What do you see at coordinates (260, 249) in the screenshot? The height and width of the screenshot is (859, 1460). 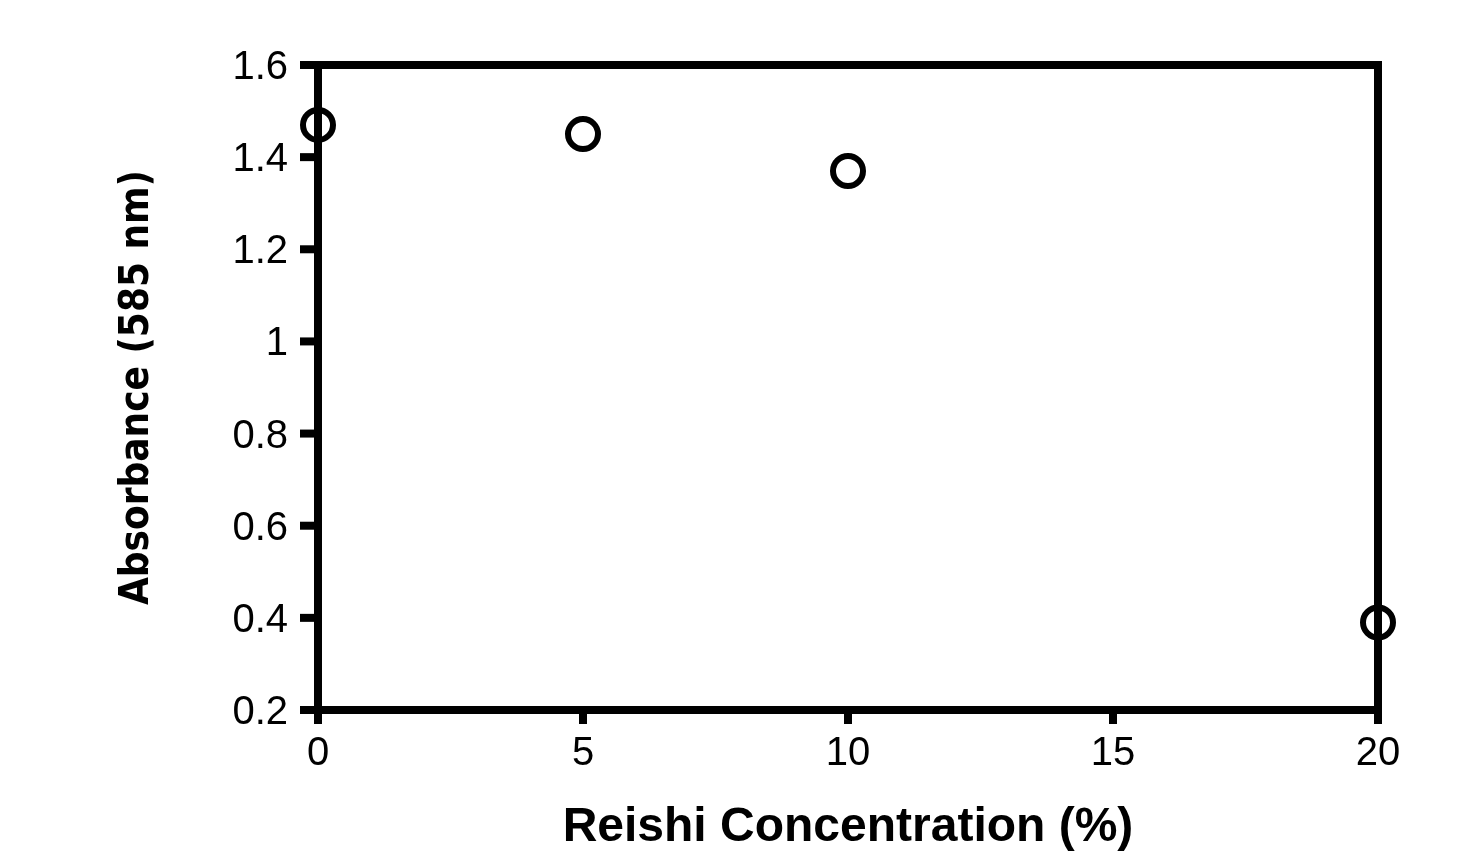 I see `y-tick-label: 1.2` at bounding box center [260, 249].